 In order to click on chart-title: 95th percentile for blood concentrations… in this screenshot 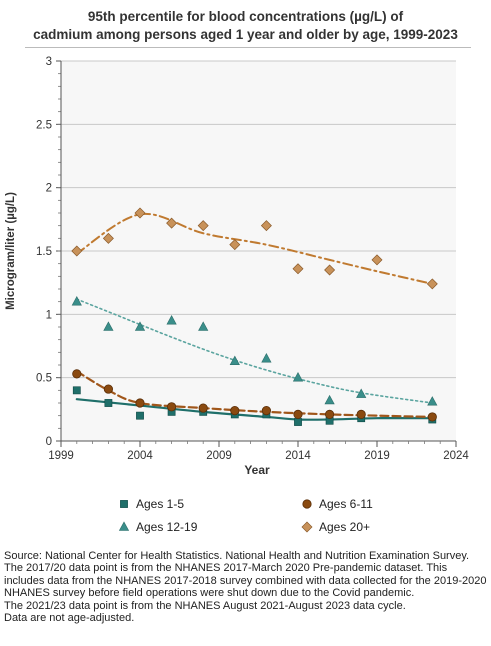, I will do `click(245, 26)`.